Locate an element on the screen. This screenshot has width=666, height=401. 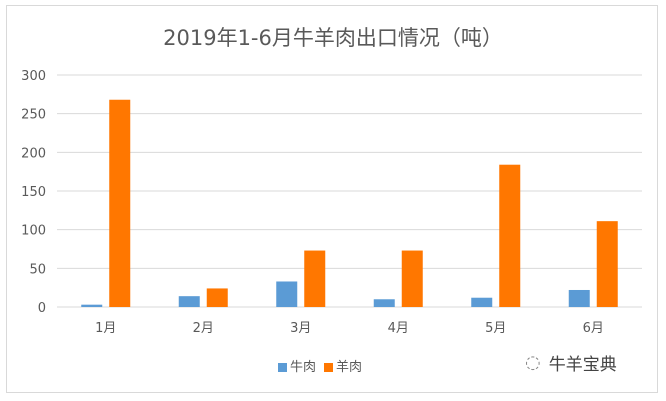
legend: 牛肉 羊肉 is located at coordinates (320, 365).